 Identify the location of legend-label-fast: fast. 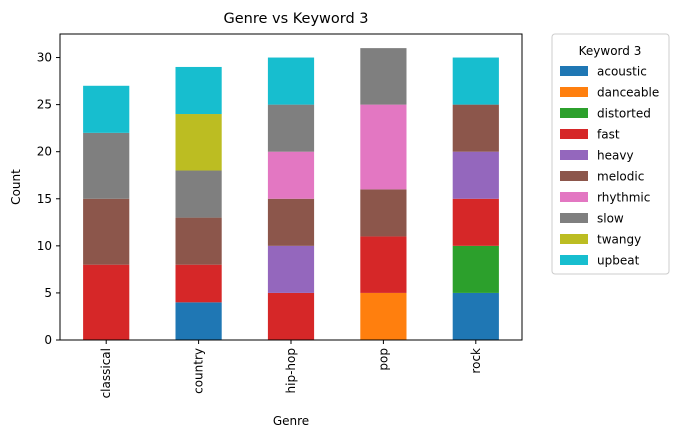
(608, 135).